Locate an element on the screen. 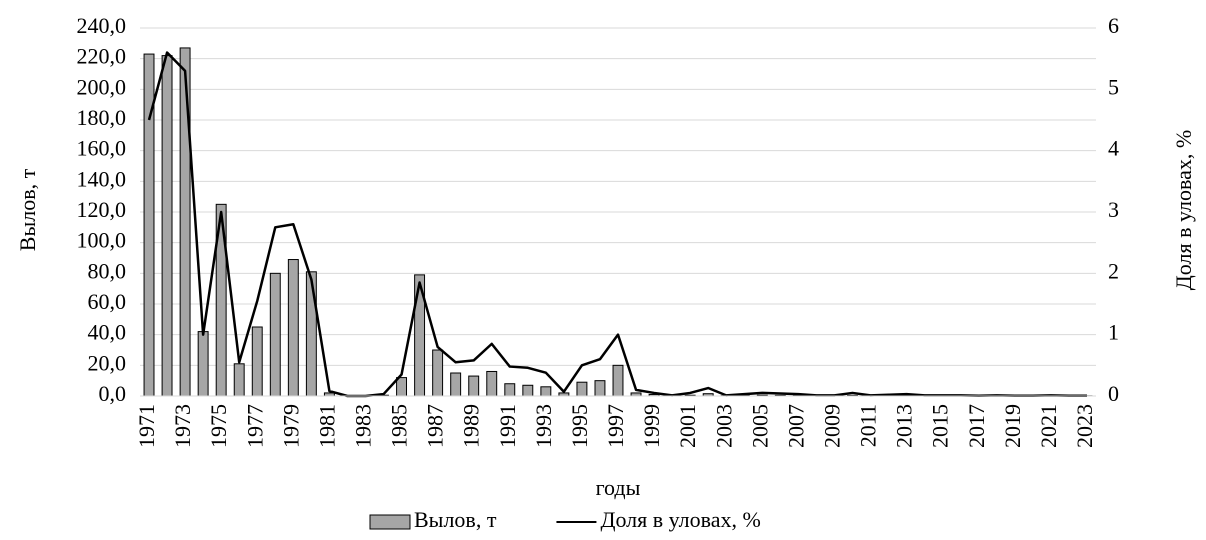 The width and height of the screenshot is (1206, 540). x-tick-label: 1987 is located at coordinates (435, 426).